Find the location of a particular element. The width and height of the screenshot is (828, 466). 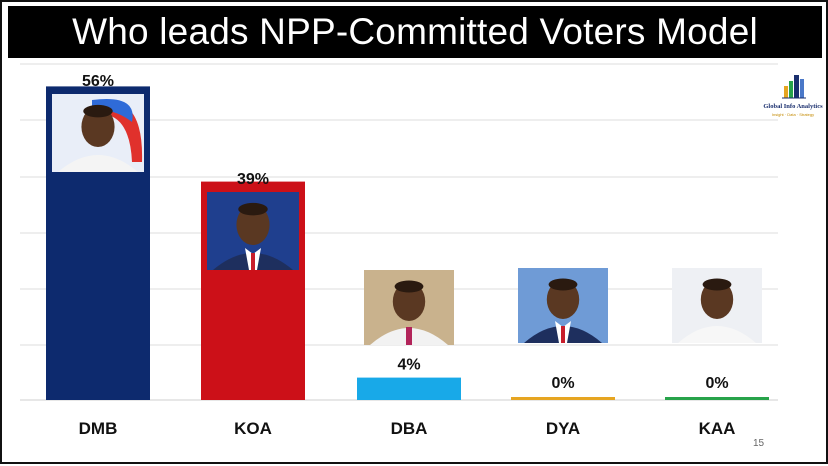

portrait-kaa-icon is located at coordinates (717, 305).